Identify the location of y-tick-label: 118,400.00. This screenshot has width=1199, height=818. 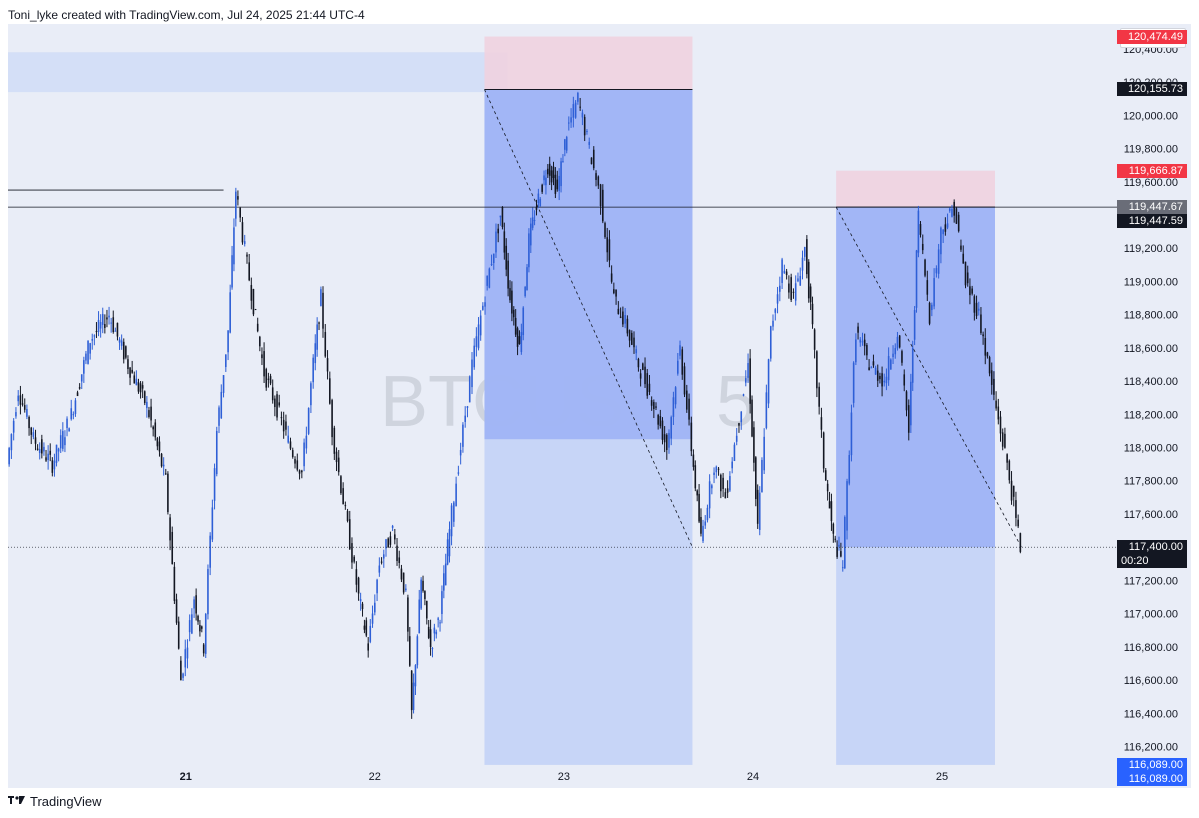
(1151, 382).